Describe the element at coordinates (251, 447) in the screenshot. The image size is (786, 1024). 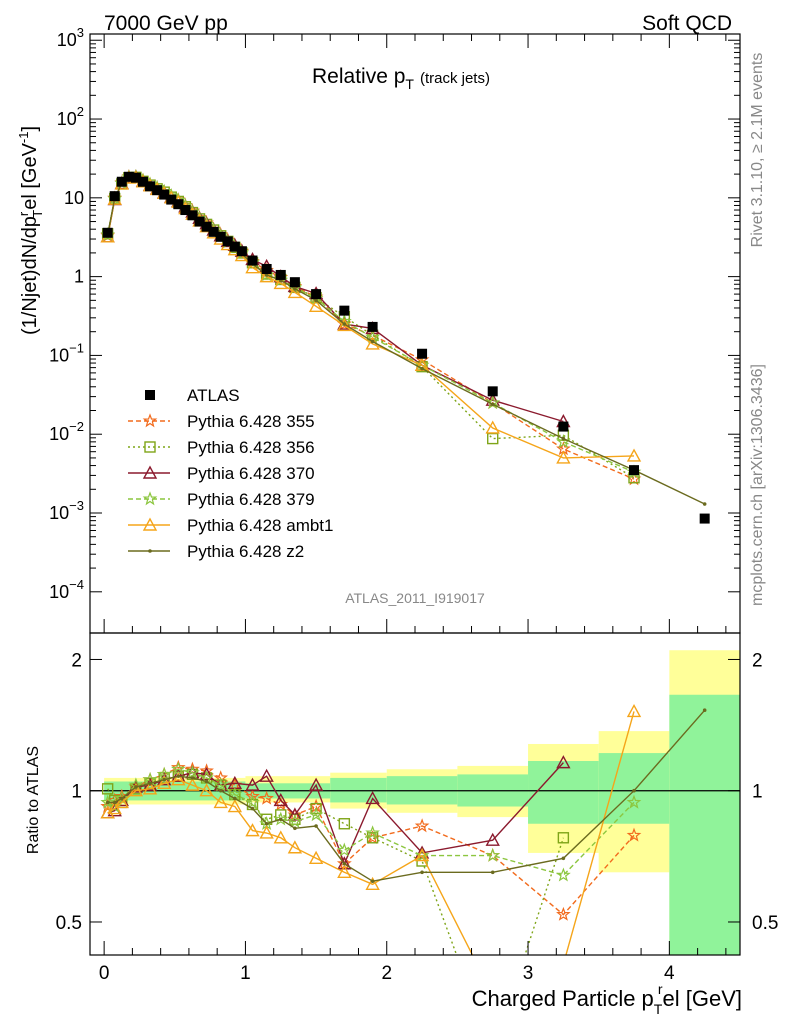
I see `legend-label-p356: Pythia 6.428 356` at that location.